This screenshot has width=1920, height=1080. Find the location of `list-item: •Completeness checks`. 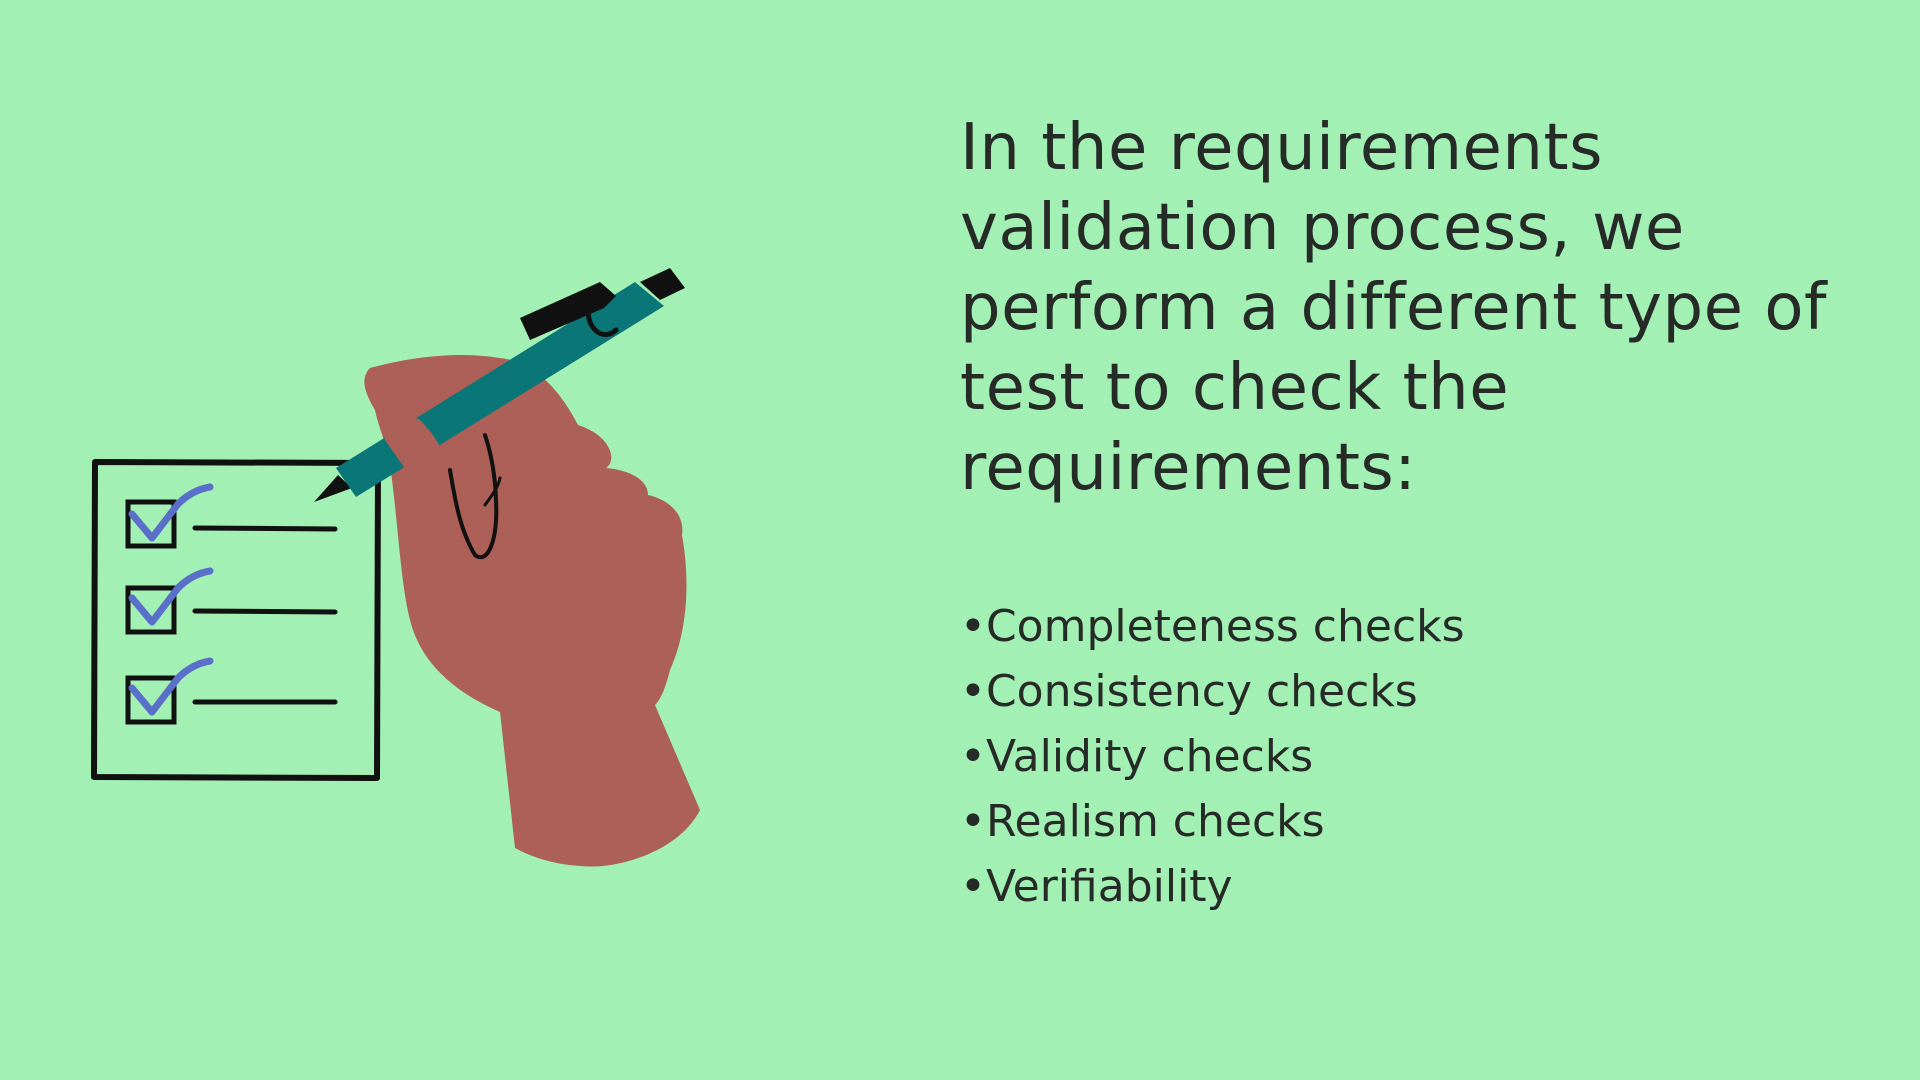

list-item: •Completeness checks is located at coordinates (1212, 626).